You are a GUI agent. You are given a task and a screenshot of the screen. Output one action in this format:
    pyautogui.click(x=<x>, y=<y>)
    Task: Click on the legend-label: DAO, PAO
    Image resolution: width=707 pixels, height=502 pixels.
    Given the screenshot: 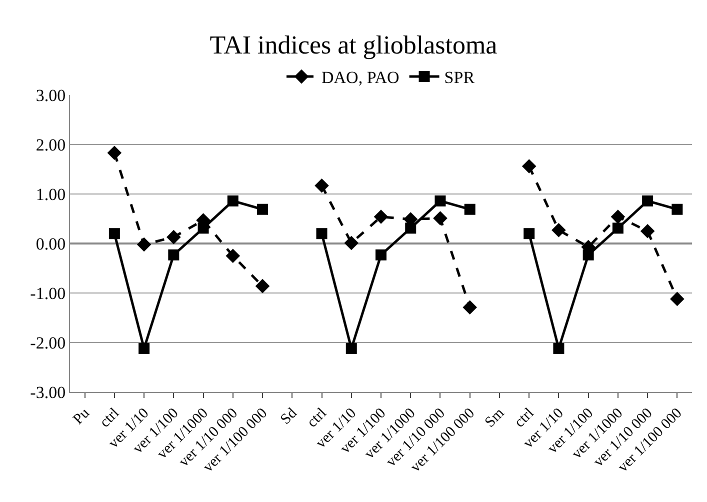 What is the action you would take?
    pyautogui.click(x=361, y=78)
    